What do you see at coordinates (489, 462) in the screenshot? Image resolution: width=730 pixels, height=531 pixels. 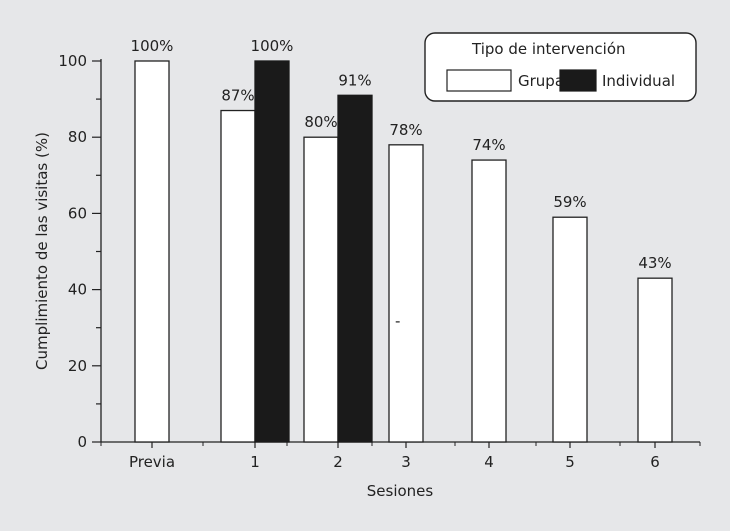 I see `x-tick-label: 4` at bounding box center [489, 462].